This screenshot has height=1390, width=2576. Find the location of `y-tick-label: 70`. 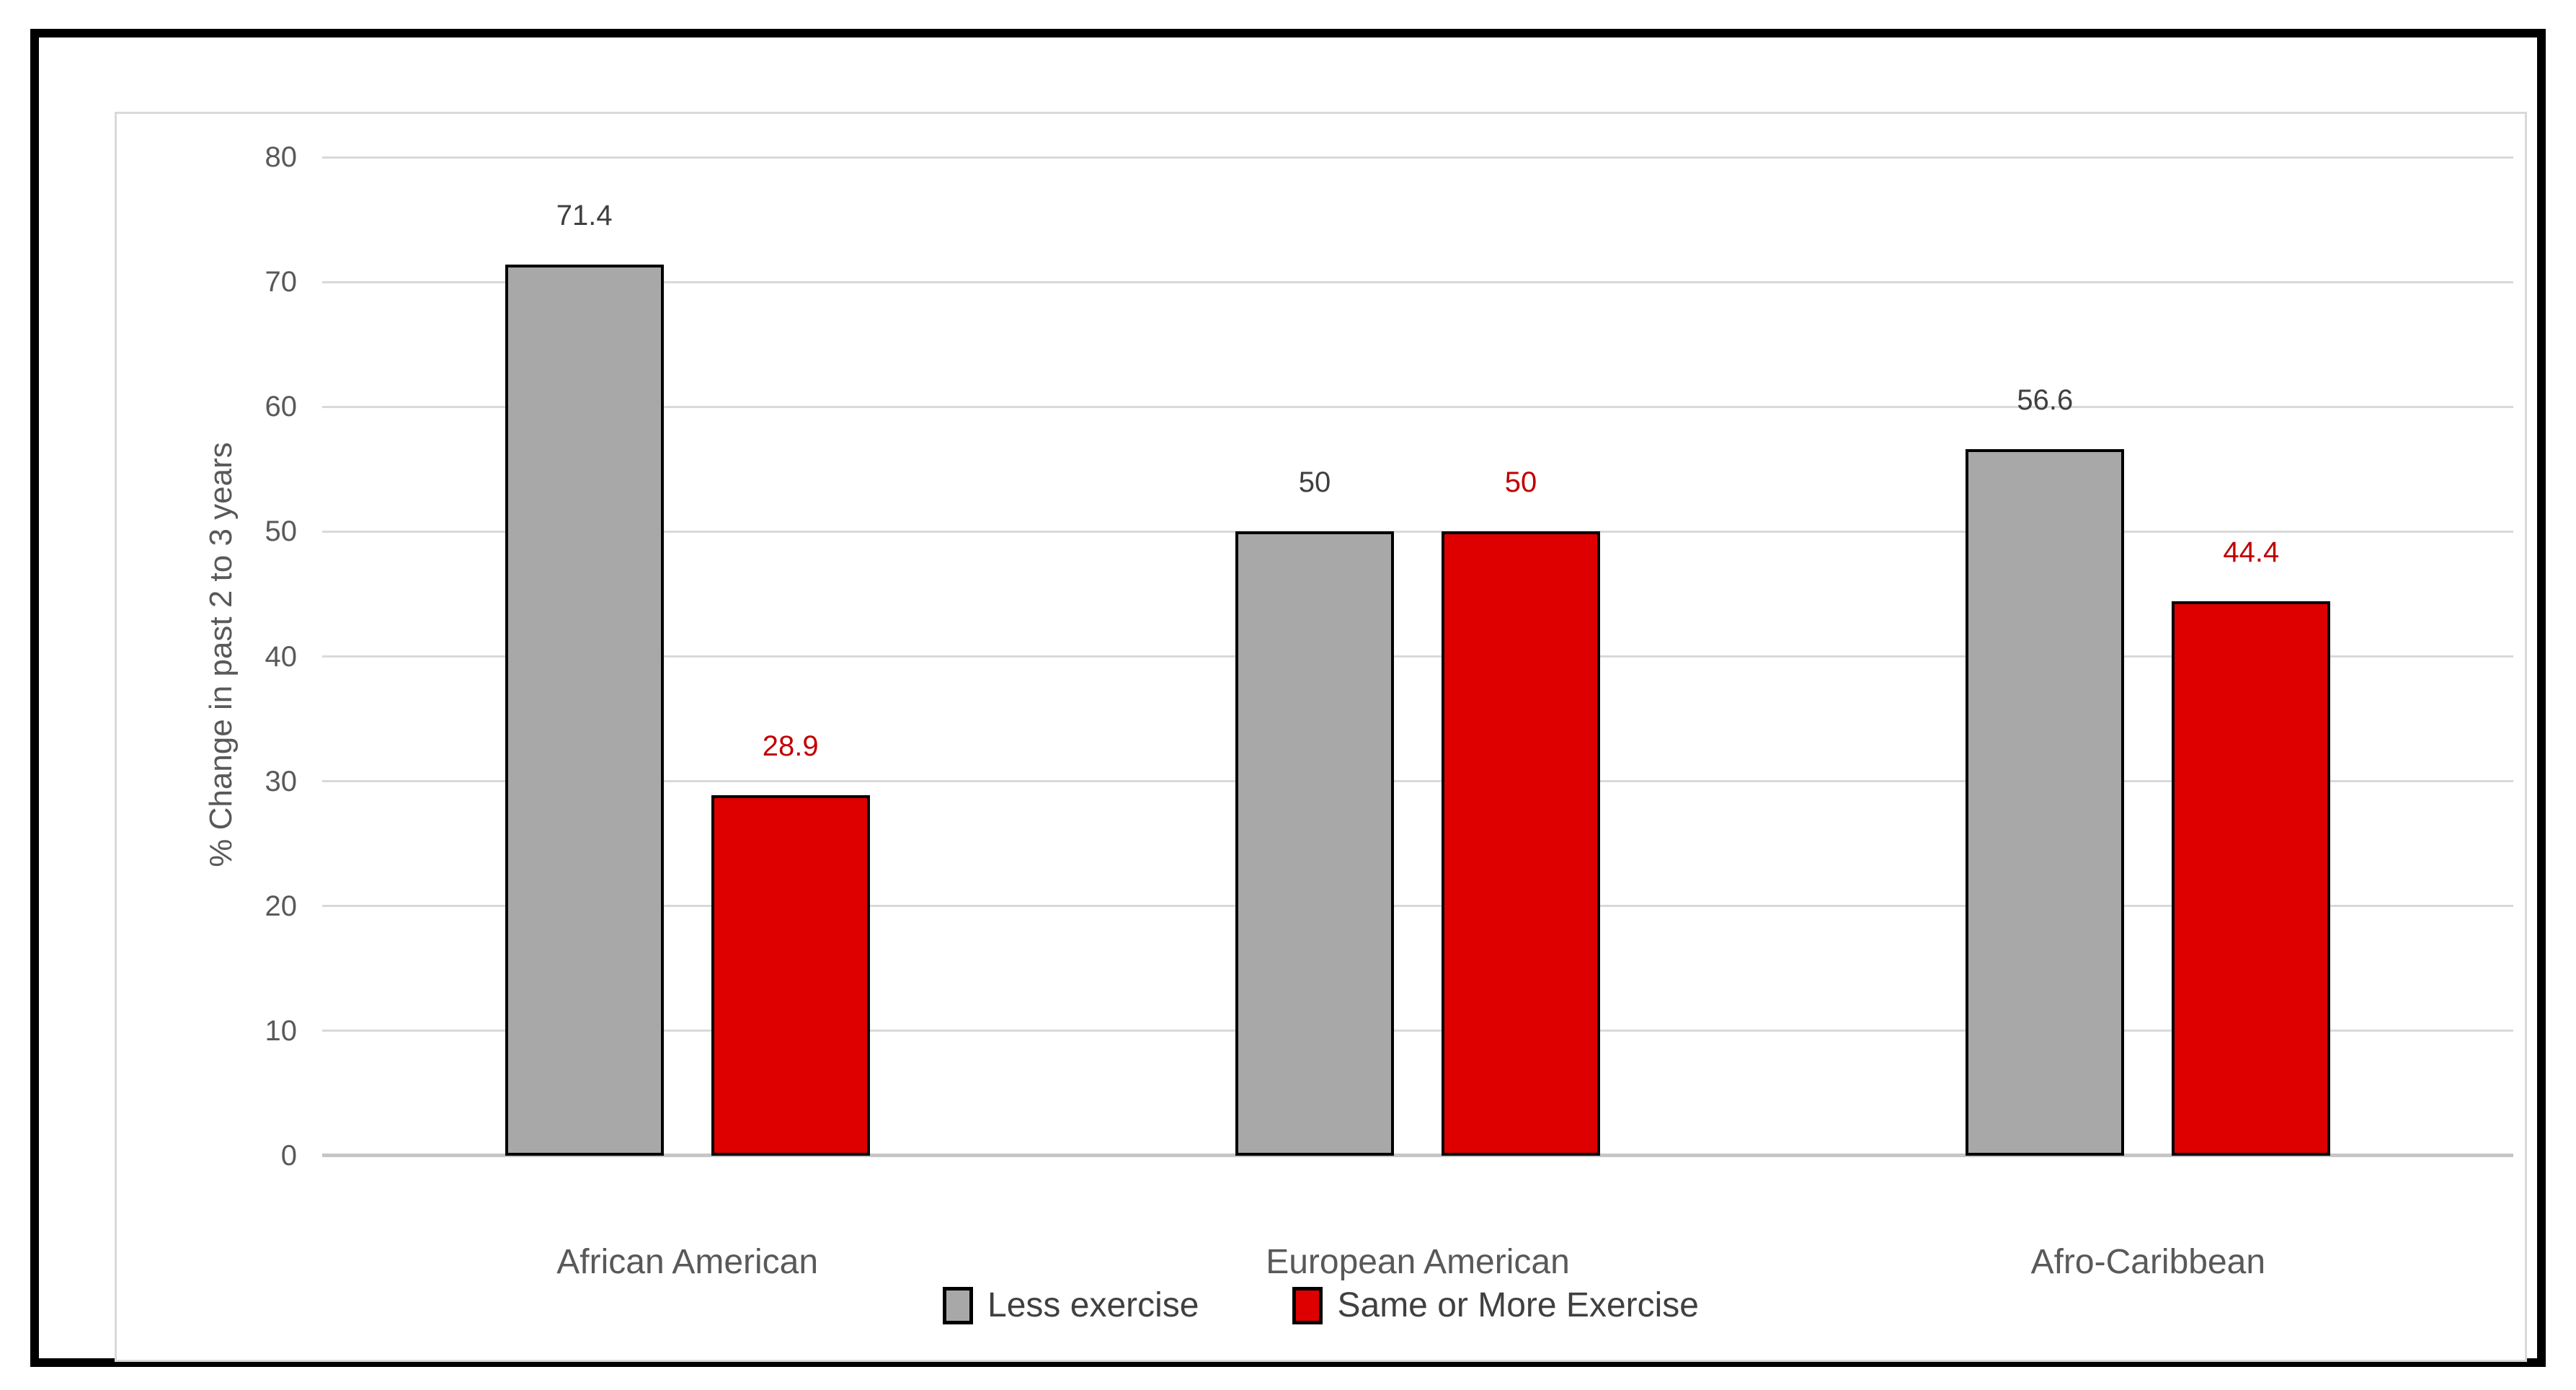

y-tick-label: 70 is located at coordinates (281, 282).